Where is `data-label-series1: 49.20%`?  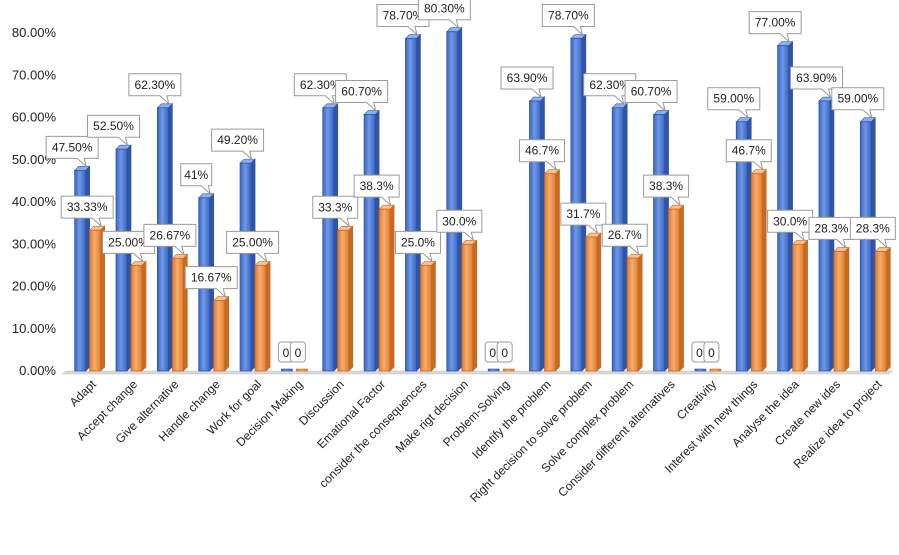 data-label-series1: 49.20% is located at coordinates (238, 144).